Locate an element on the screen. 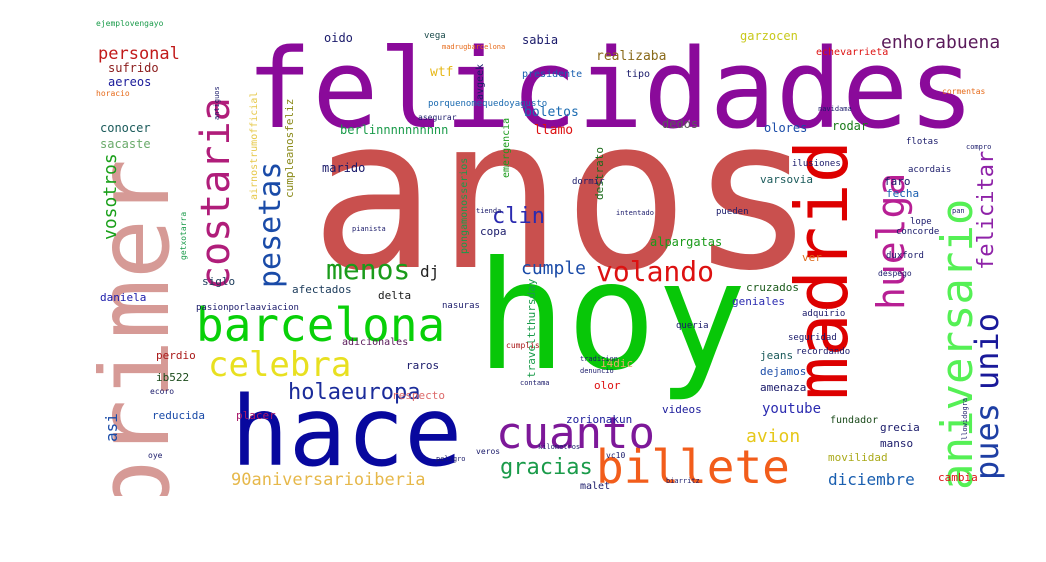 This screenshot has height=562, width=1046. word-boletos: boletos is located at coordinates (551, 112).